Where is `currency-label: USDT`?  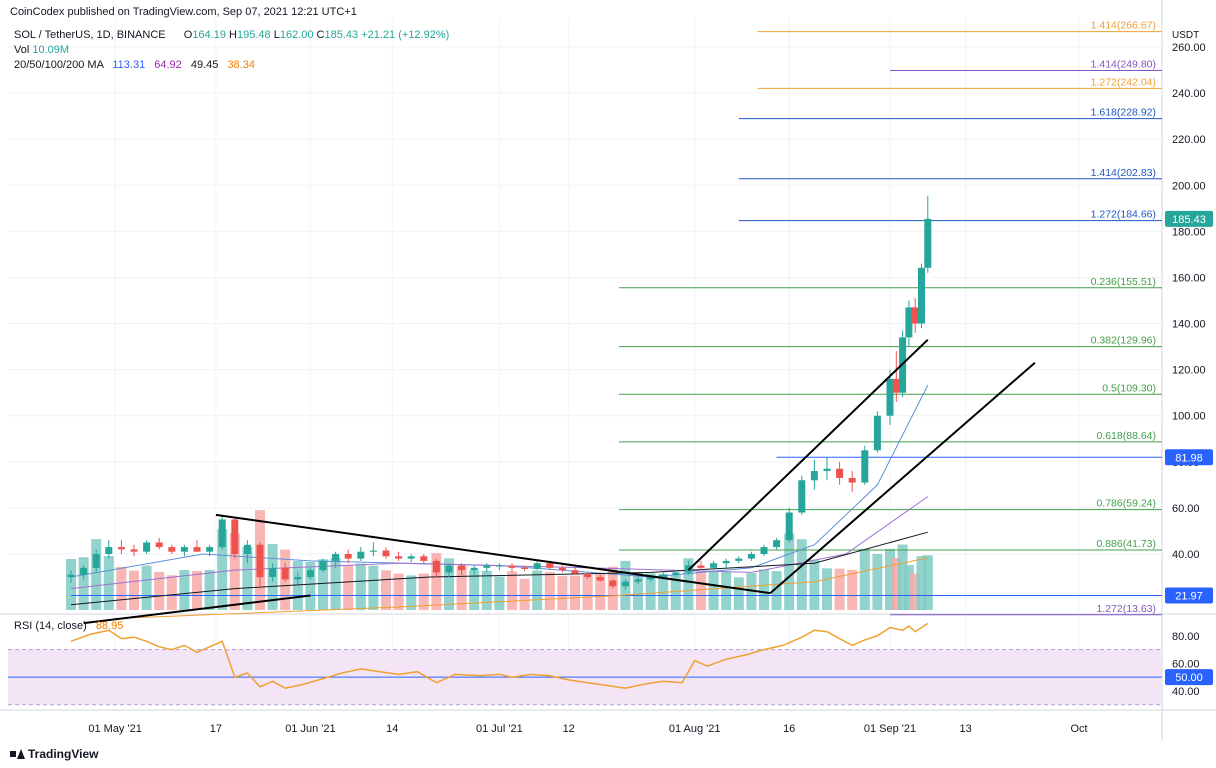
currency-label: USDT is located at coordinates (1186, 35).